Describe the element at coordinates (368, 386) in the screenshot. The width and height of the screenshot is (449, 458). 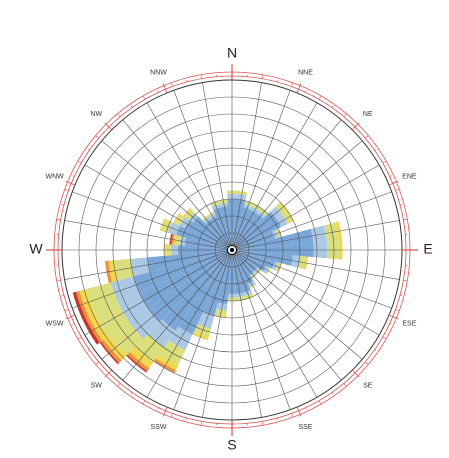
I see `direction-label: SE` at that location.